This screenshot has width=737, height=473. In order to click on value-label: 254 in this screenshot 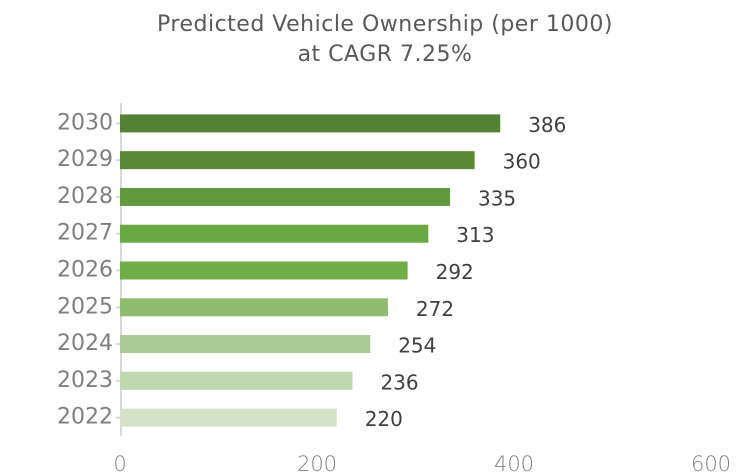, I will do `click(417, 346)`.